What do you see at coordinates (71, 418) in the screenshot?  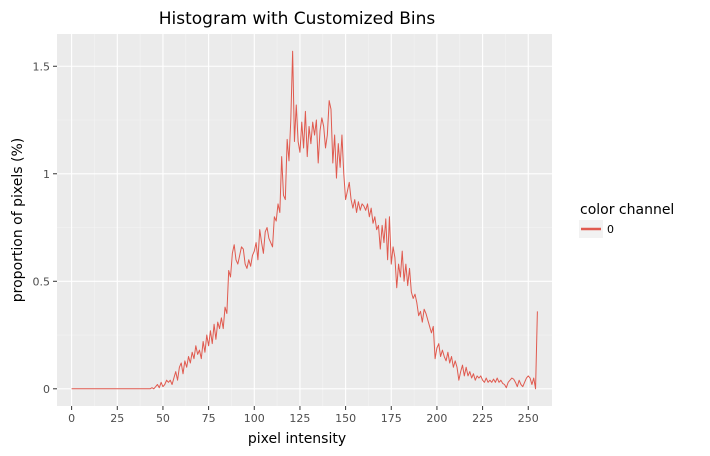 I see `x-tick-label: 0` at bounding box center [71, 418].